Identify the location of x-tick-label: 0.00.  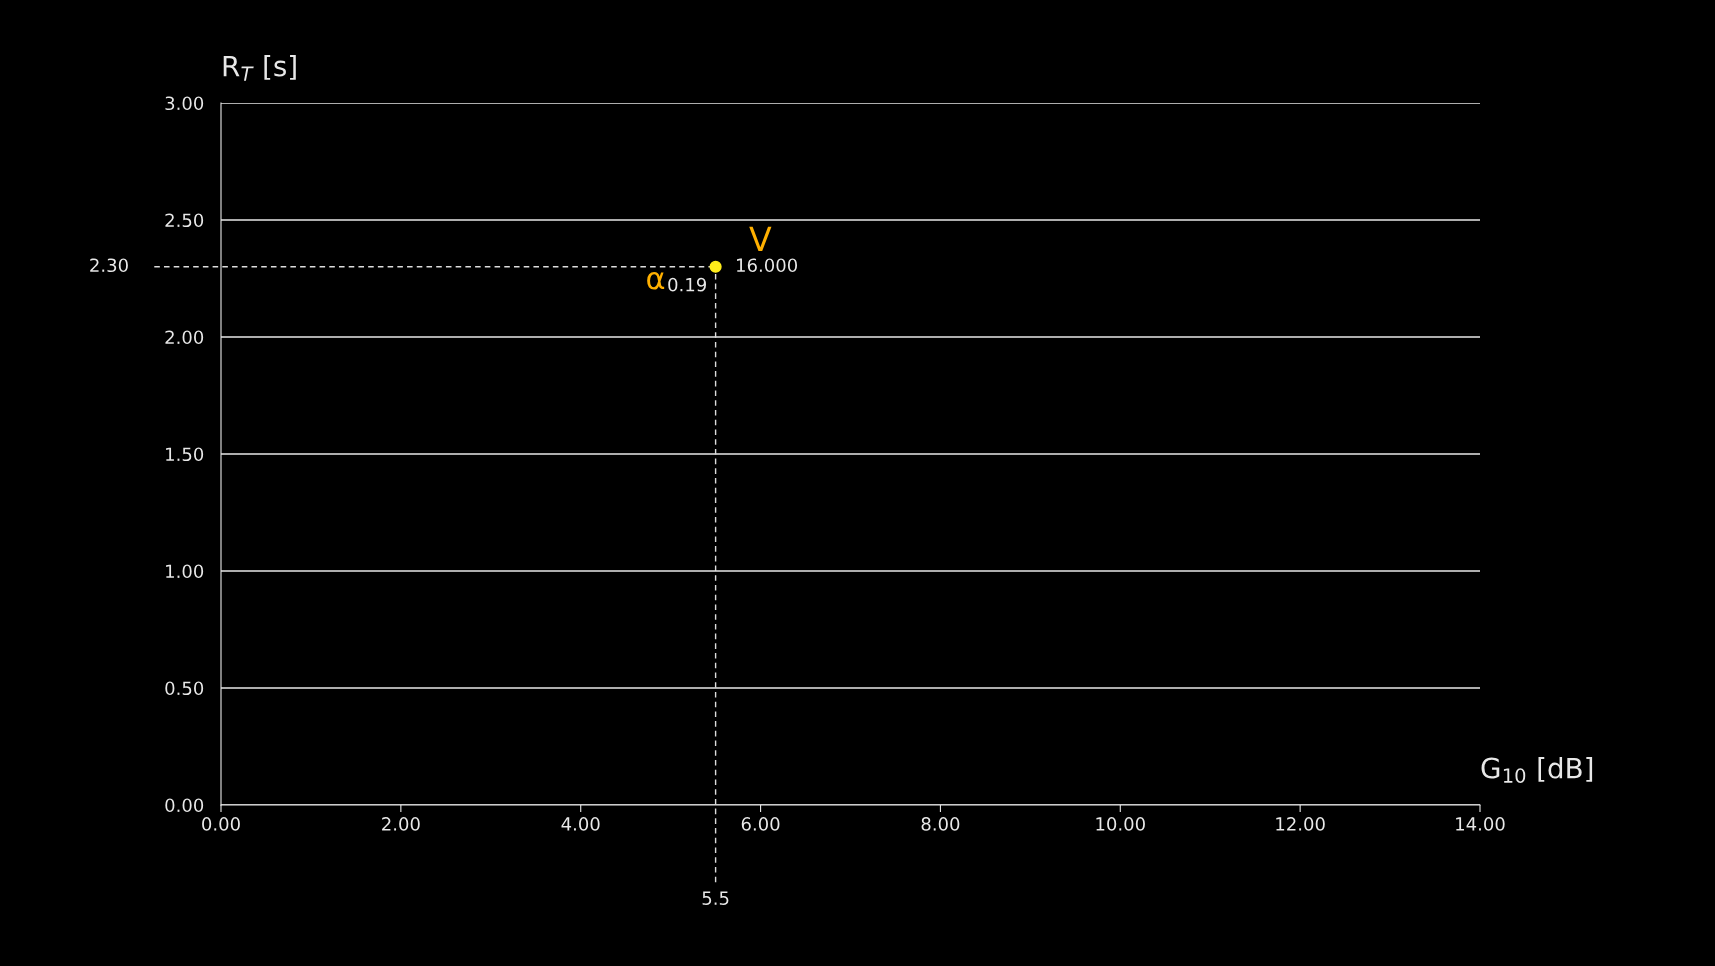
(221, 824).